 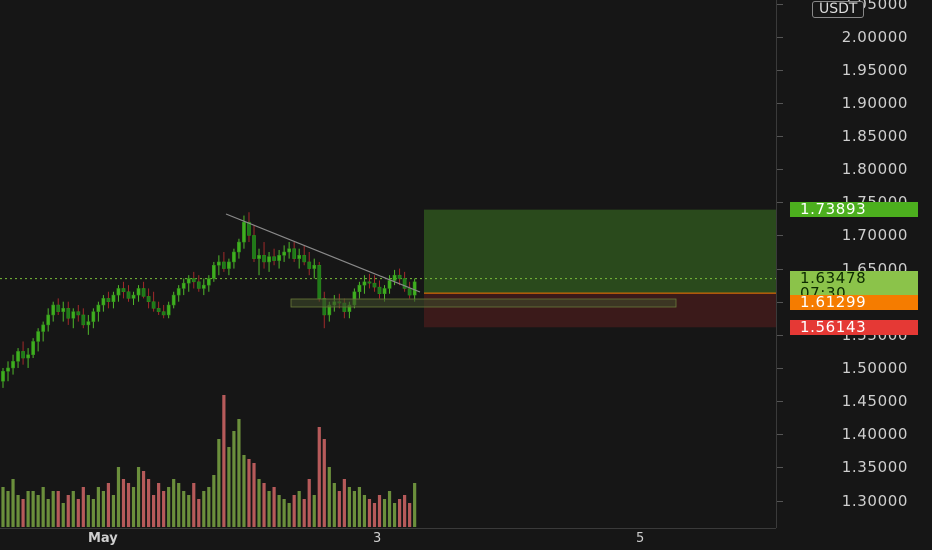 What do you see at coordinates (483, 303) in the screenshot?
I see `range-box` at bounding box center [483, 303].